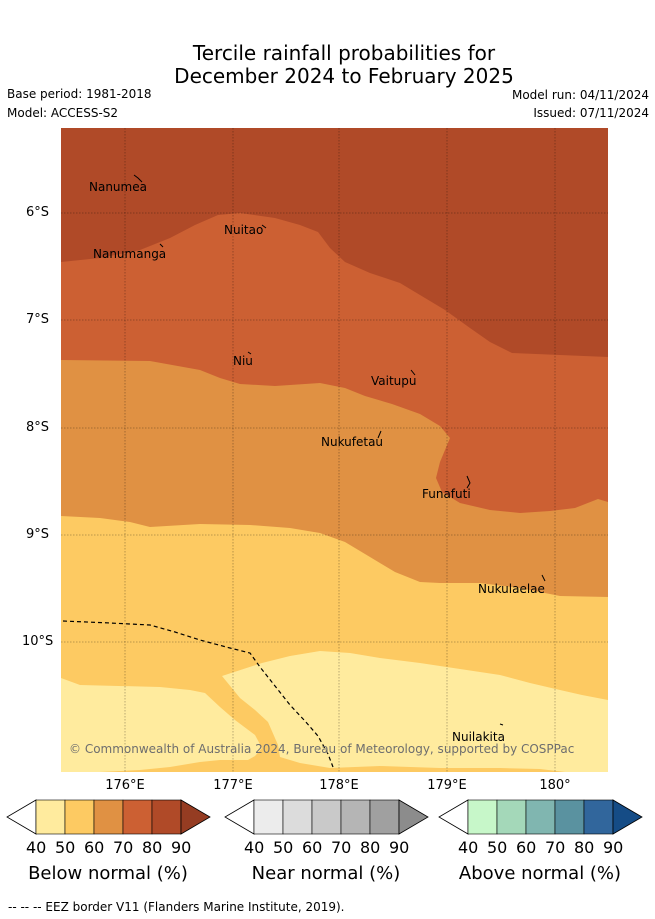 The width and height of the screenshot is (655, 919). I want to click on eez-border, so click(198, 694).